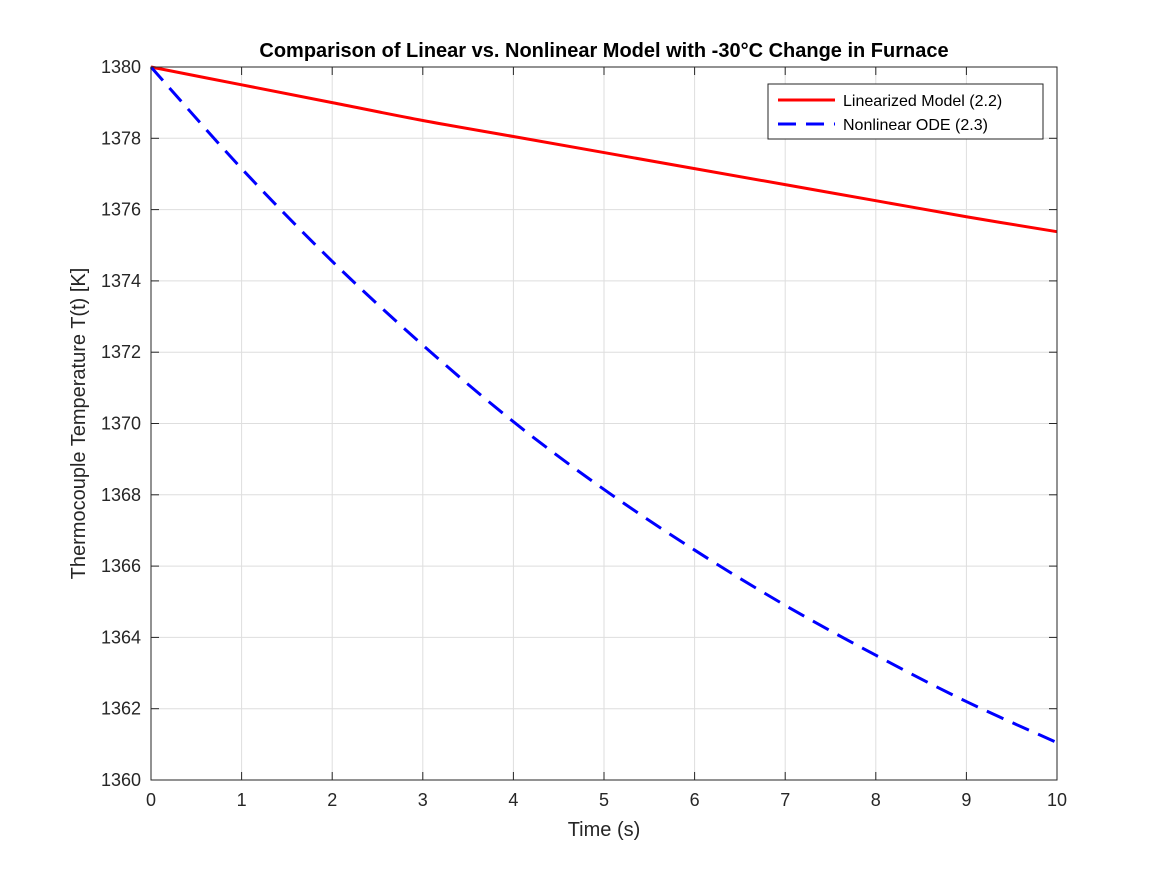  What do you see at coordinates (695, 800) in the screenshot?
I see `x-tick-label: 6` at bounding box center [695, 800].